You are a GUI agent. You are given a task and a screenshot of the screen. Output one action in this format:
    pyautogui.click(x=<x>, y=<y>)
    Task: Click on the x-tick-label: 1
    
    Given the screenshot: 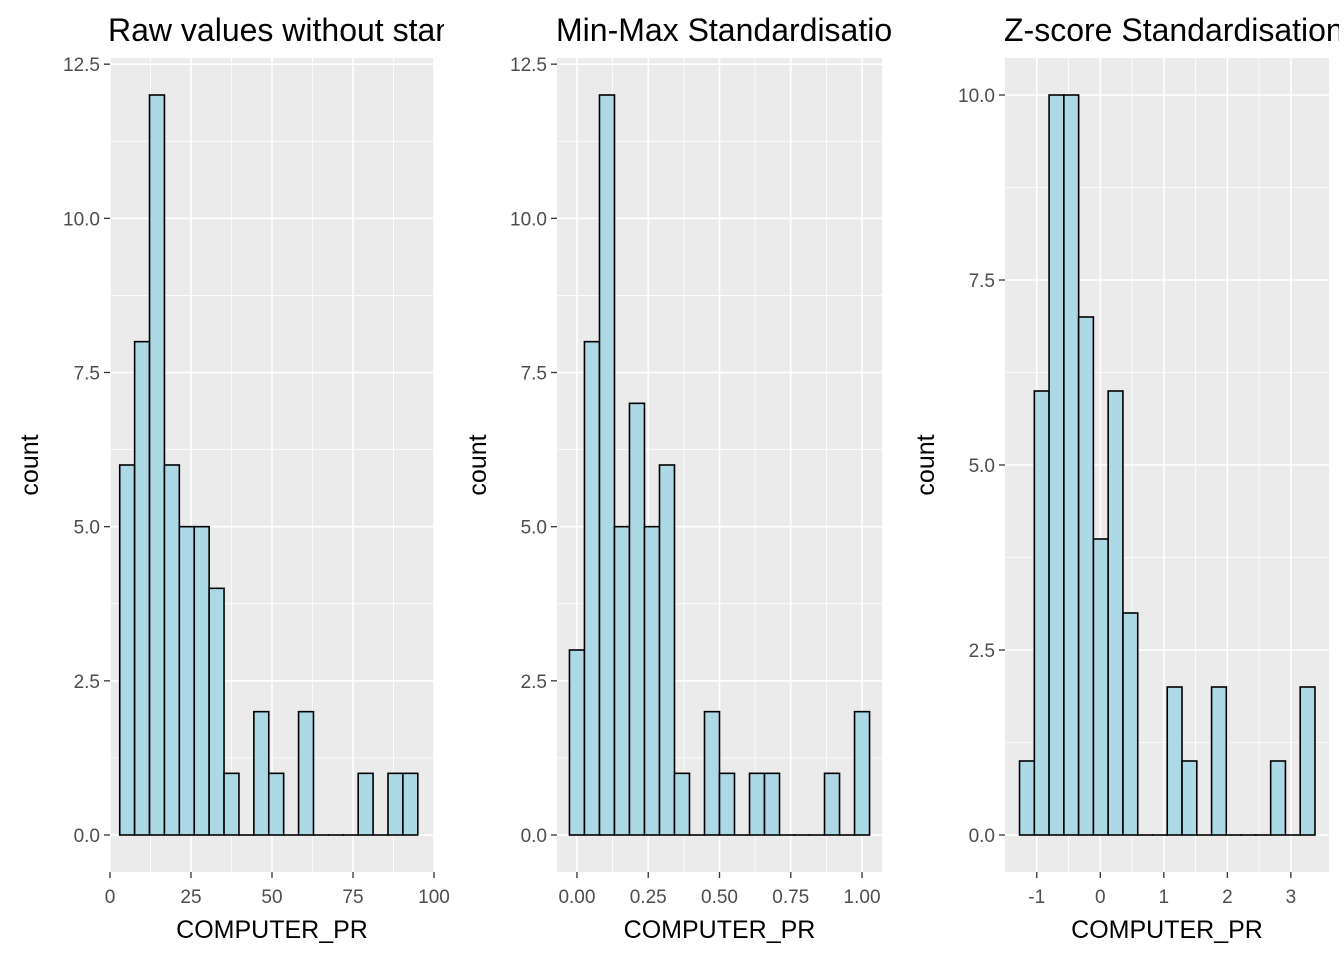 What is the action you would take?
    pyautogui.click(x=1164, y=897)
    